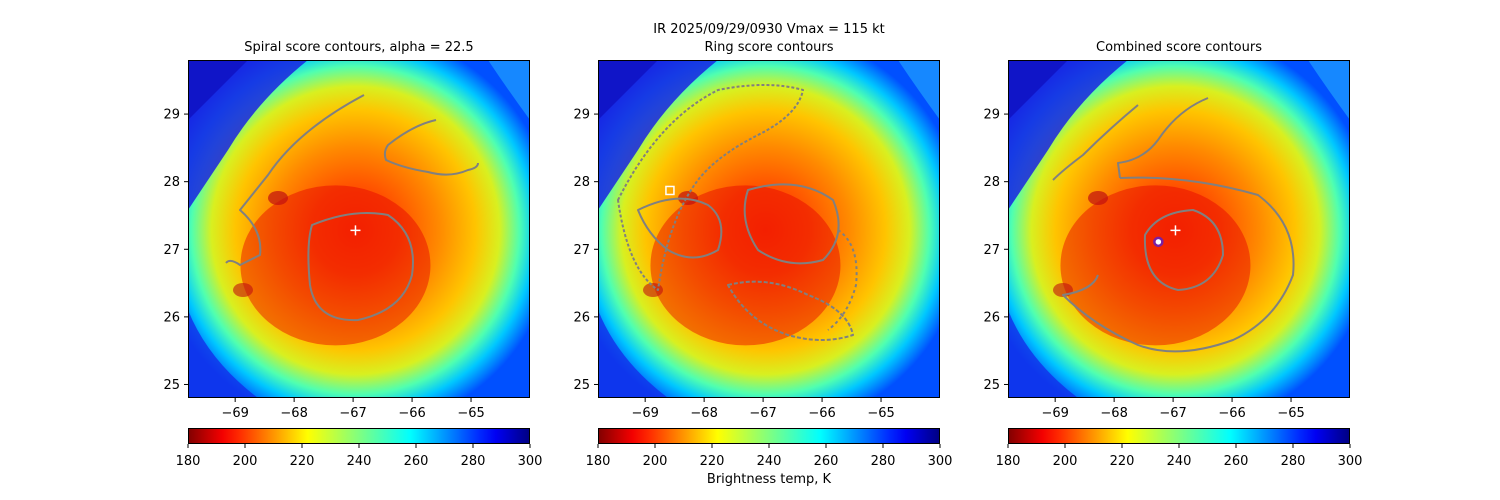  What do you see at coordinates (431, 147) in the screenshot?
I see `spiral-contour-band-east` at bounding box center [431, 147].